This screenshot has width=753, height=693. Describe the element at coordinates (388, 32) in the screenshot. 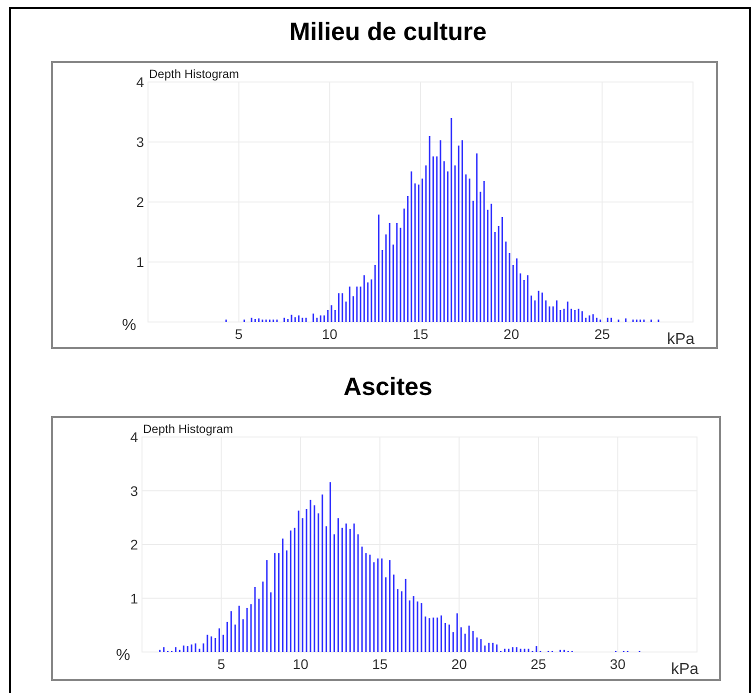

I see `chart-title: Milieu de culture` at that location.